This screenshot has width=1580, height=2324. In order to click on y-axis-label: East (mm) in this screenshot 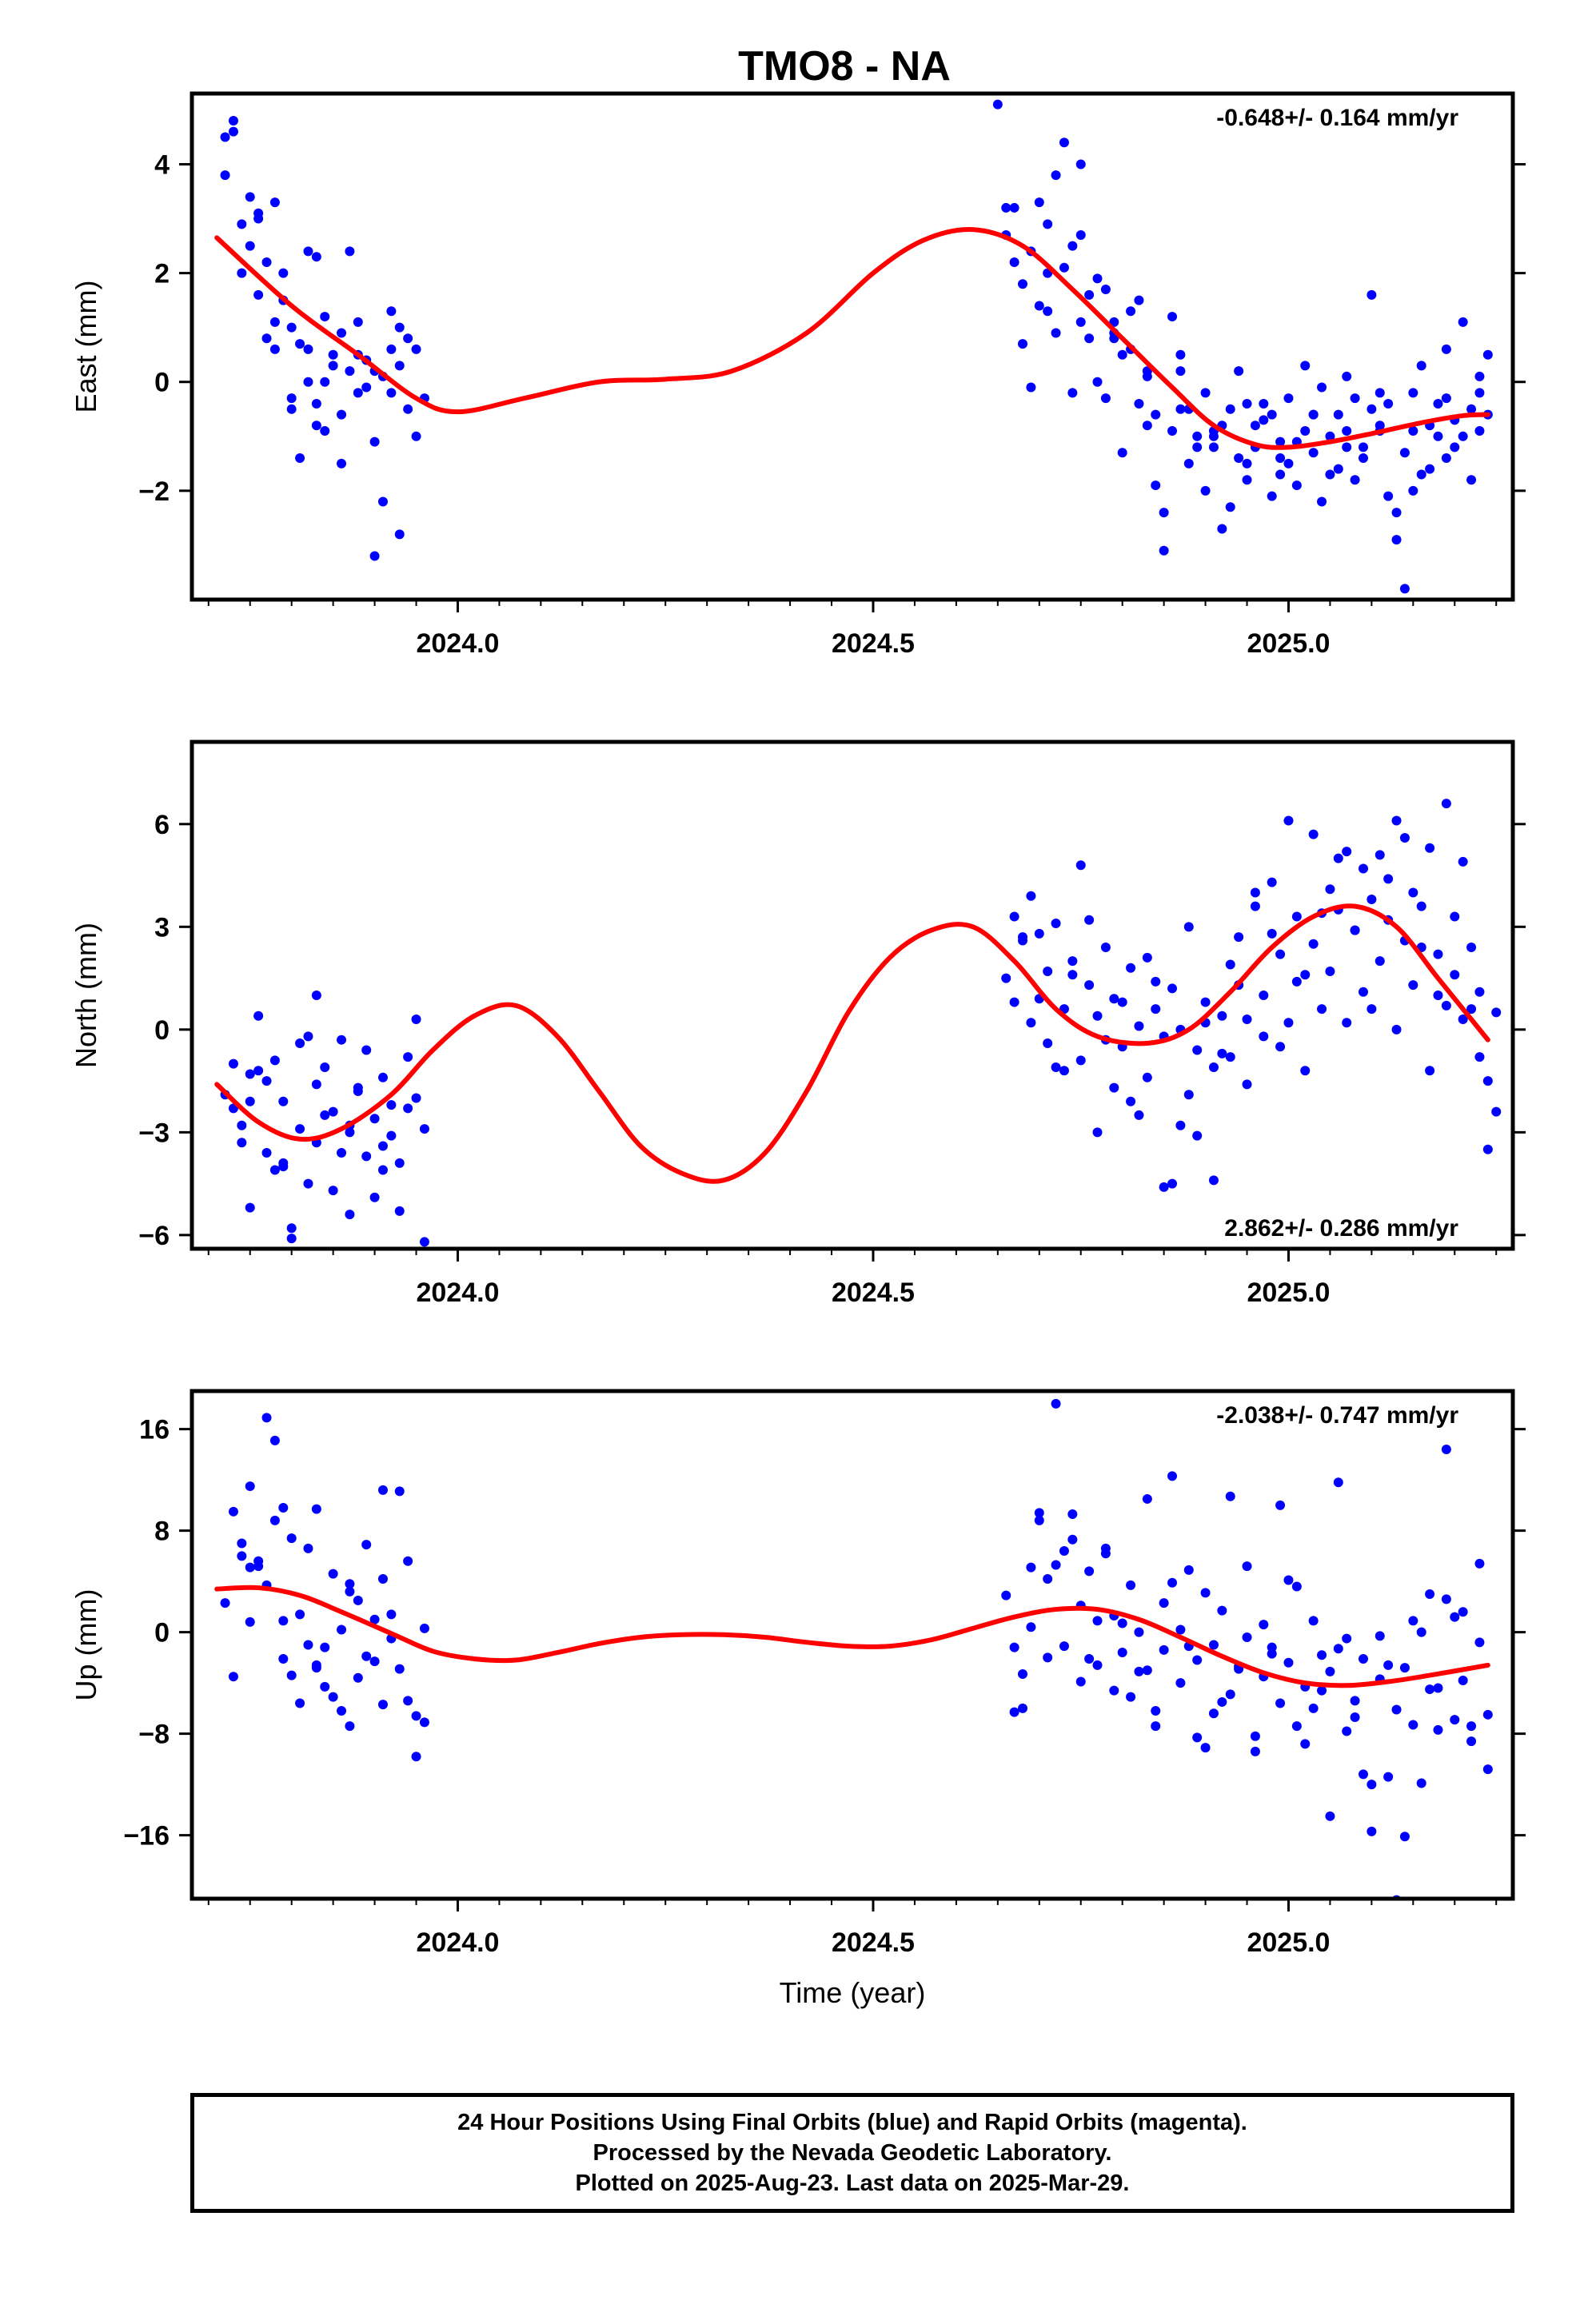, I will do `click(86, 347)`.